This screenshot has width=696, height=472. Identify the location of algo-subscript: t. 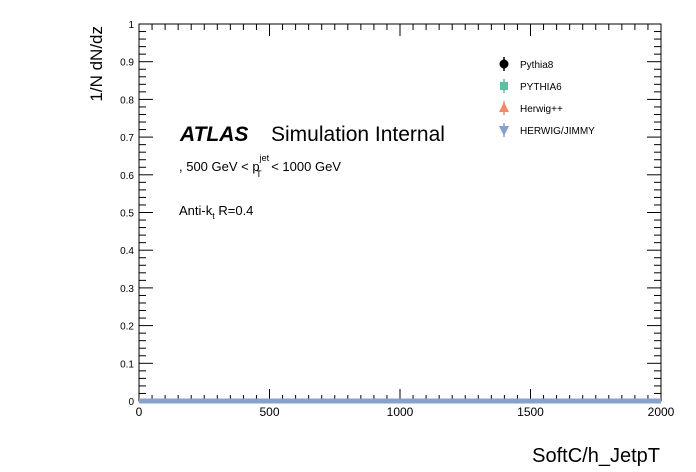
(213, 216).